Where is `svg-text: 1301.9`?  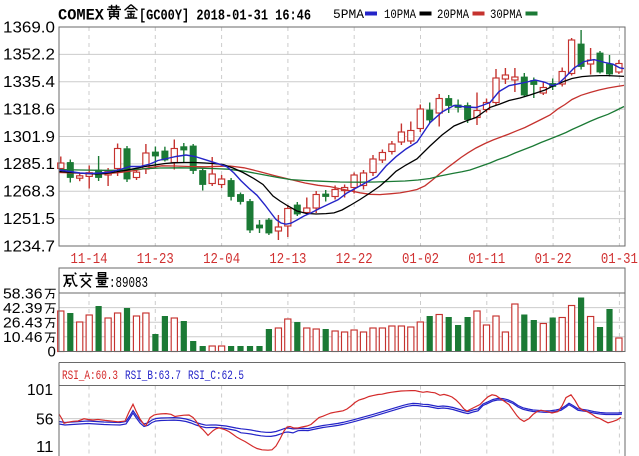 svg-text: 1301.9 is located at coordinates (29, 137).